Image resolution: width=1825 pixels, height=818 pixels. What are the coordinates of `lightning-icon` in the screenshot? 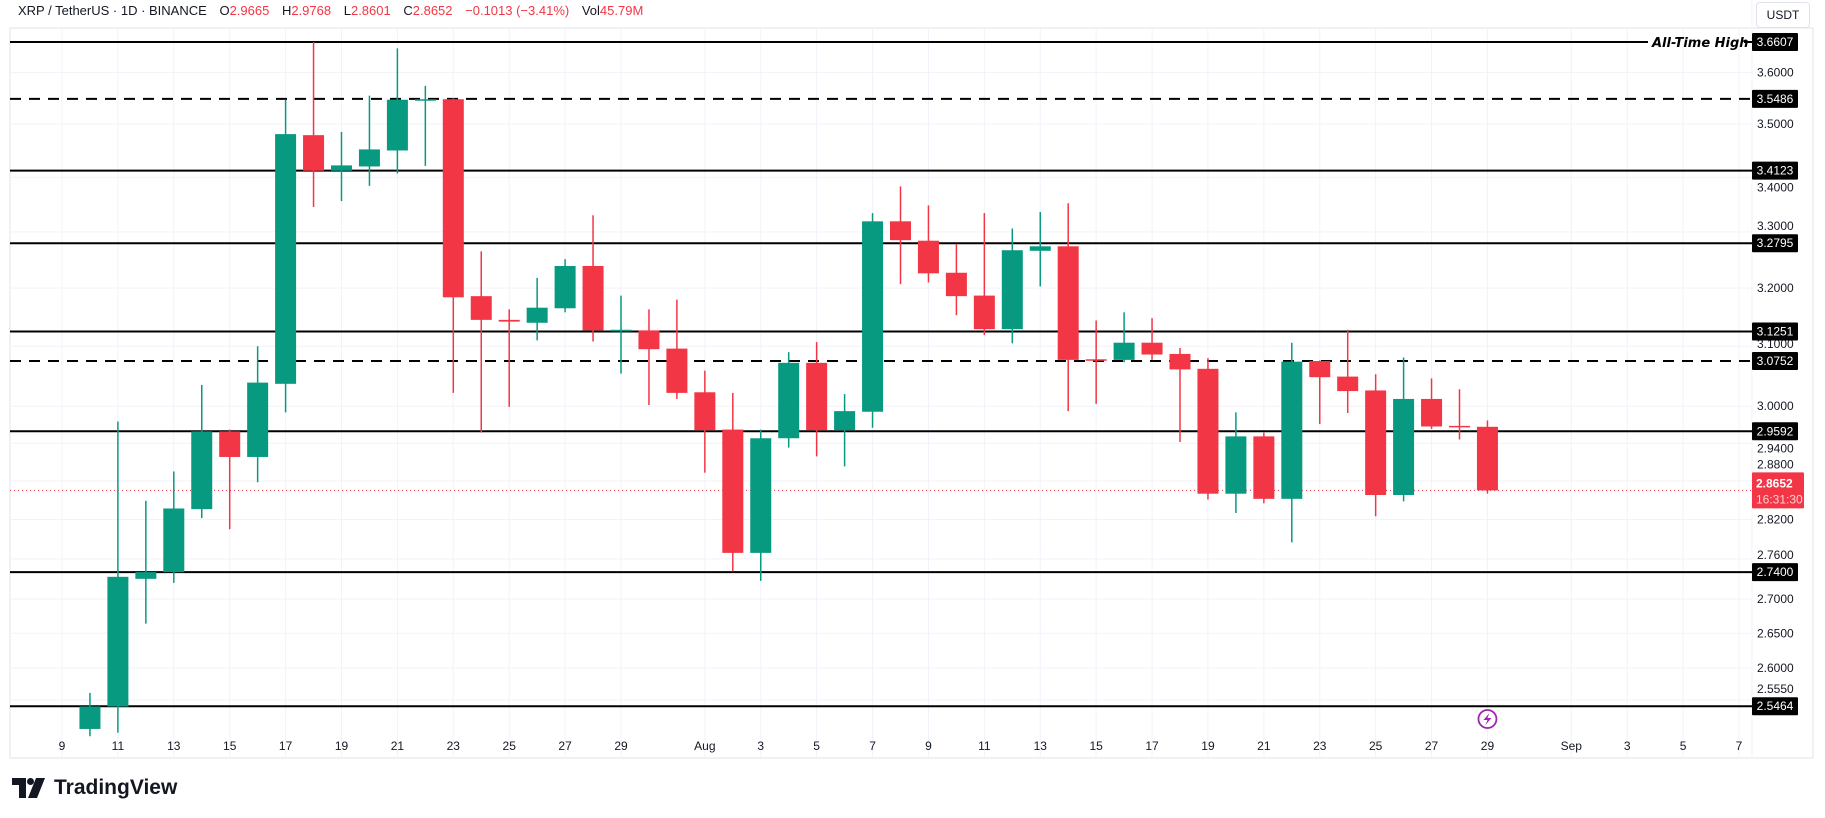 It's located at (1487, 719).